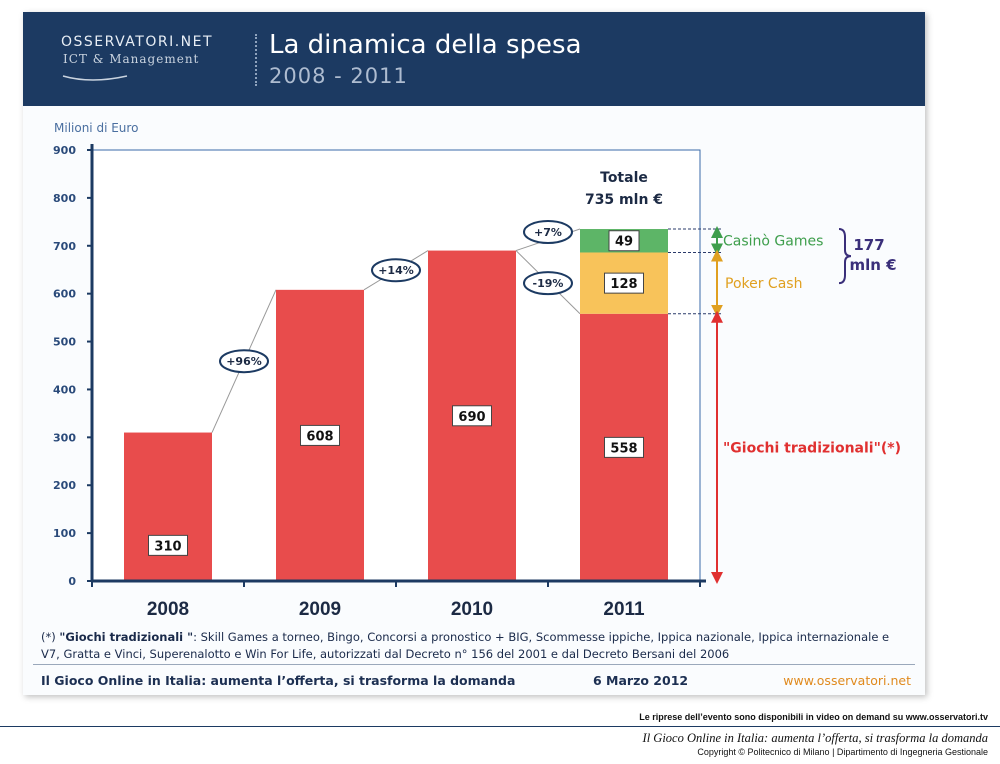 Image resolution: width=1000 pixels, height=764 pixels. I want to click on bar-value-label: 608, so click(319, 436).